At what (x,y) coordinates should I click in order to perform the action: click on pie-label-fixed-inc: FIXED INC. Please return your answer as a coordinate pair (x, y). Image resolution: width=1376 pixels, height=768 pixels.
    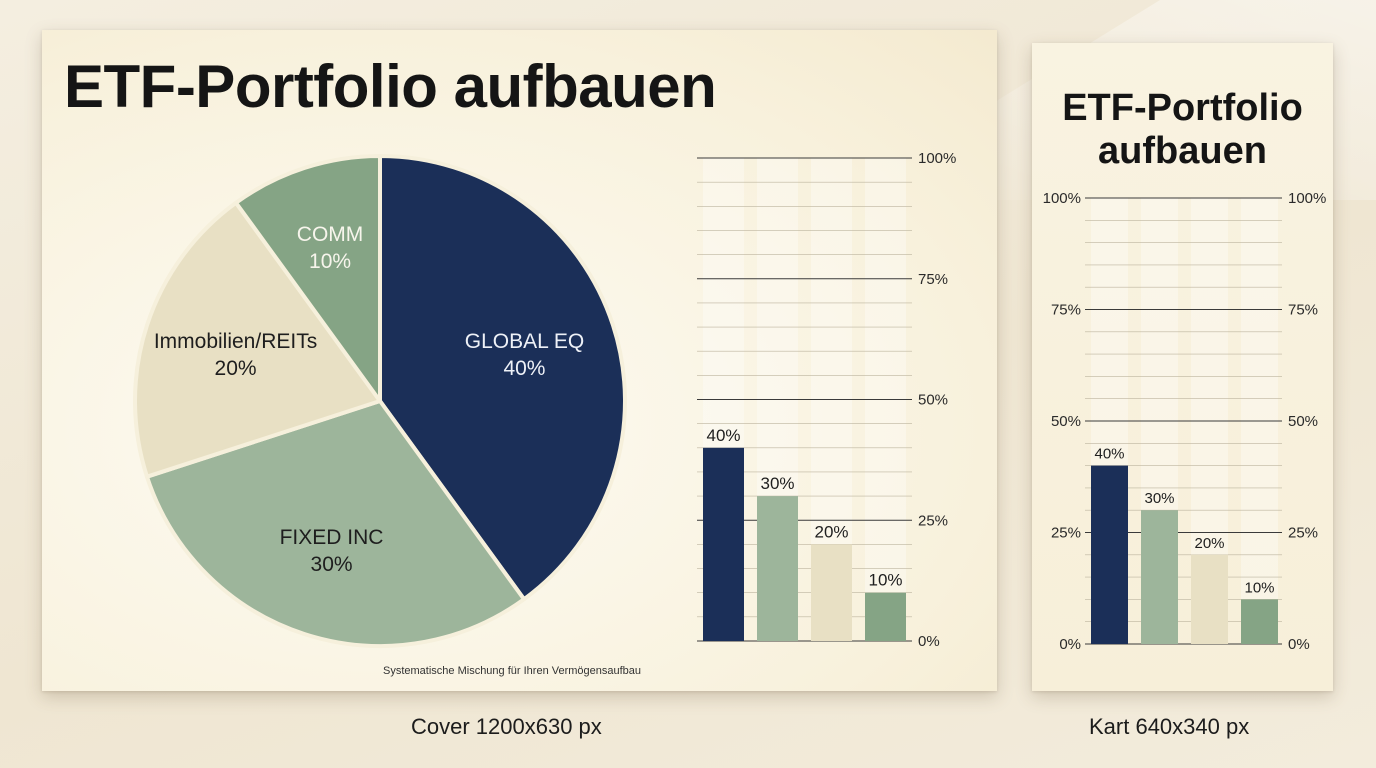
    Looking at the image, I should click on (332, 537).